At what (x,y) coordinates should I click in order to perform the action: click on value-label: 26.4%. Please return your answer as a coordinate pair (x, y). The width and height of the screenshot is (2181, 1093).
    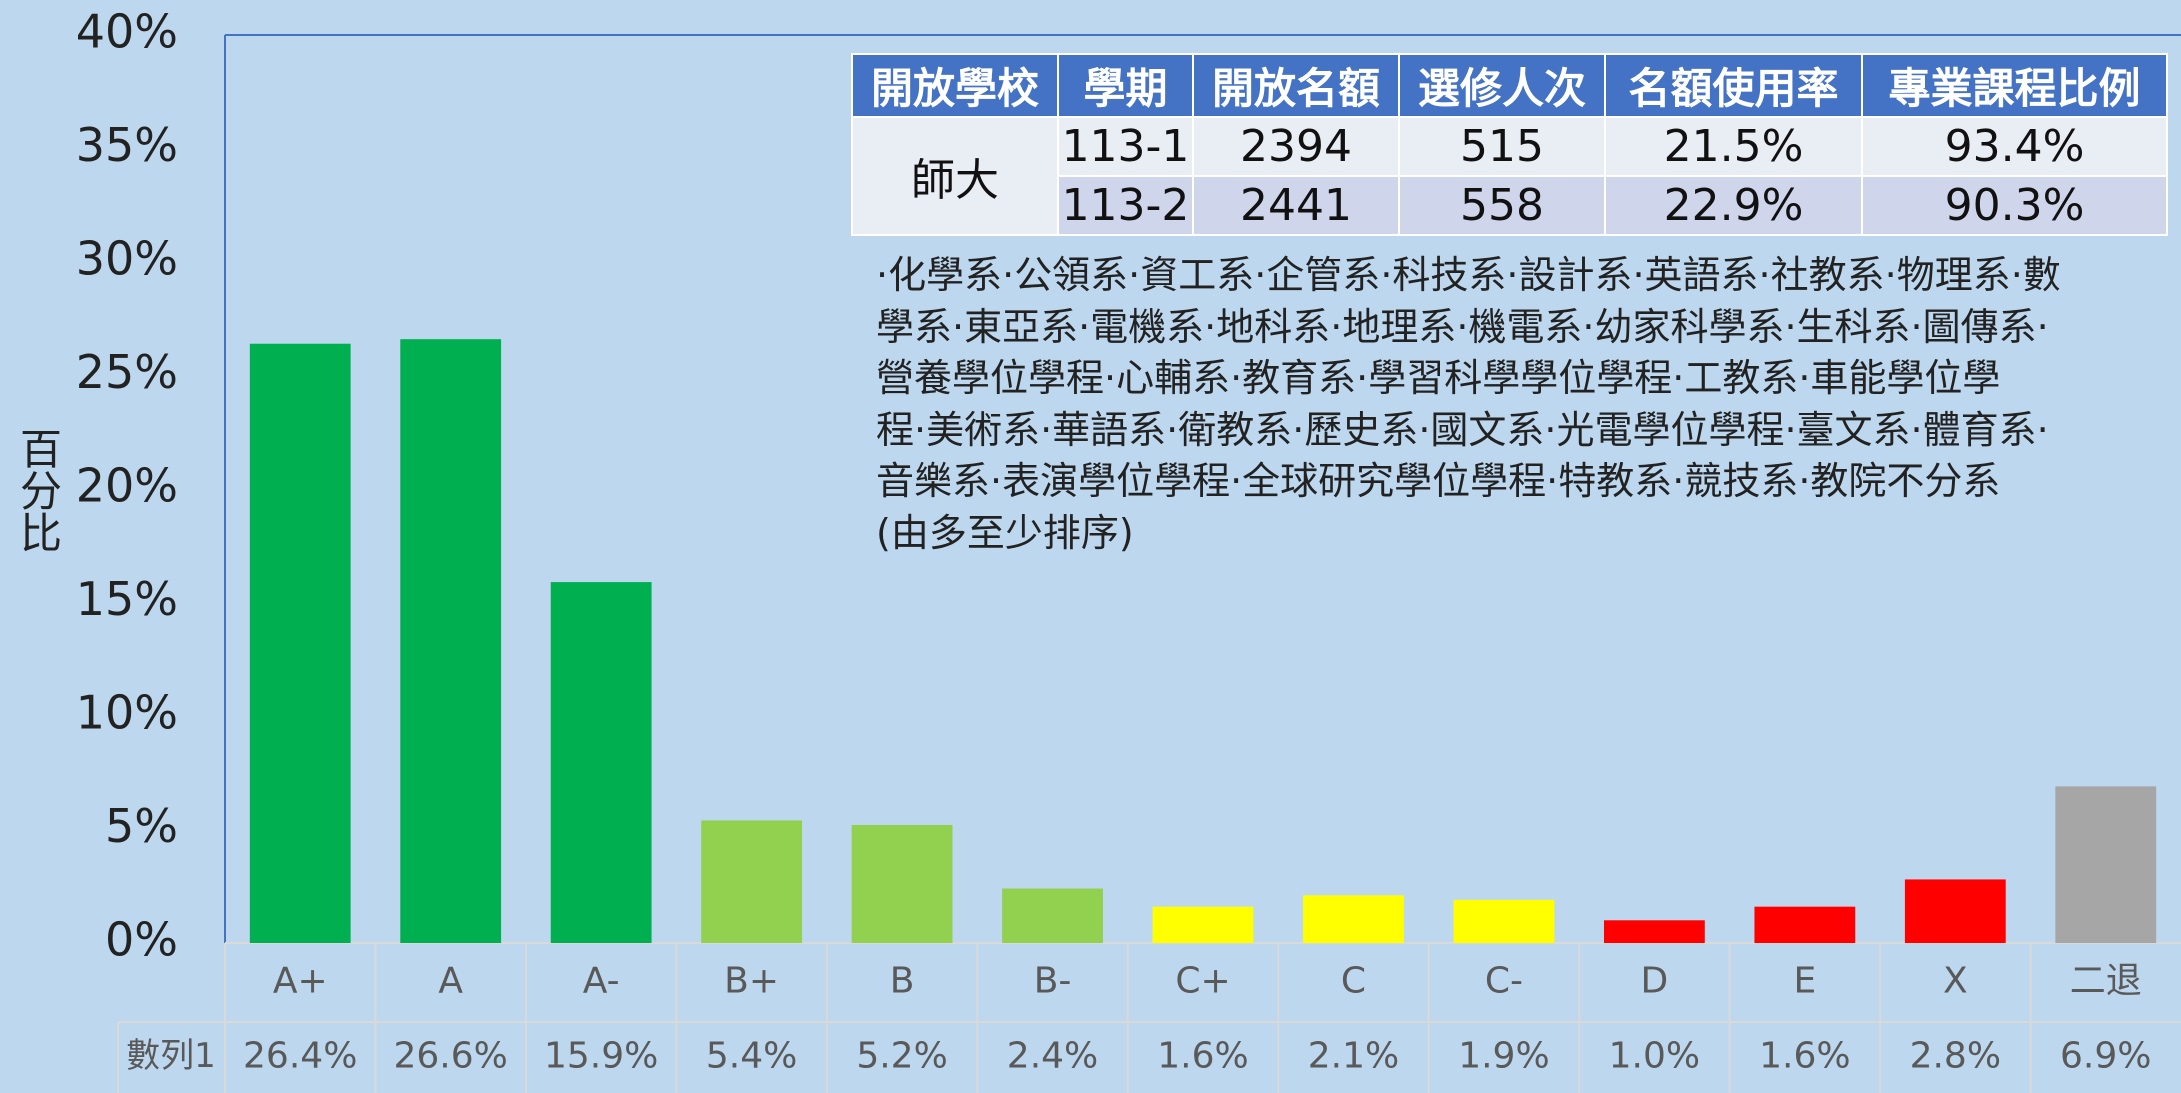
    Looking at the image, I should click on (300, 1056).